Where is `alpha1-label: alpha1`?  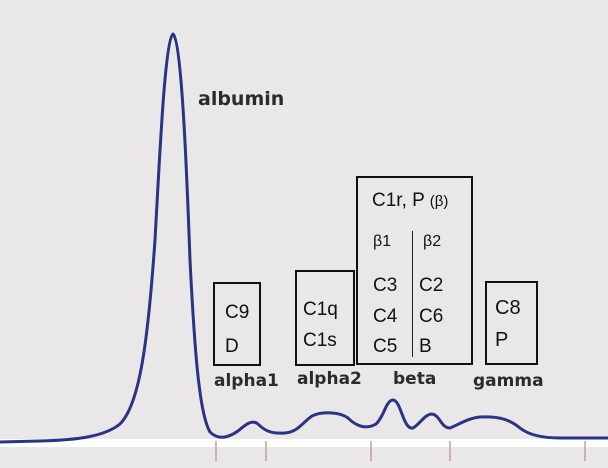
alpha1-label: alpha1 is located at coordinates (246, 381).